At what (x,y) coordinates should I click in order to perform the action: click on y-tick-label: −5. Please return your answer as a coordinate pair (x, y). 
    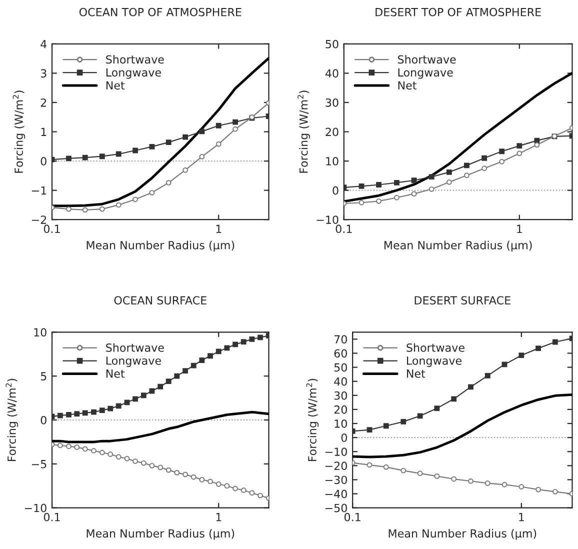
    Looking at the image, I should click on (39, 464).